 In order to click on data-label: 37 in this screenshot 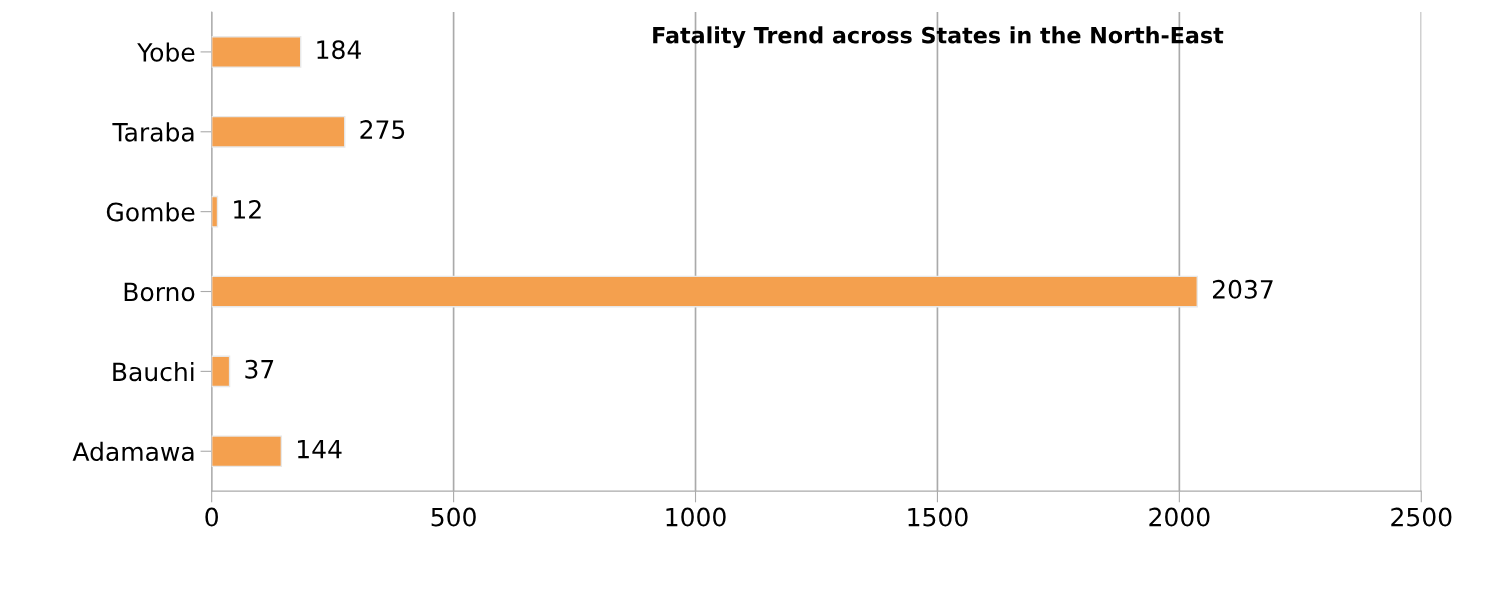, I will do `click(259, 369)`.